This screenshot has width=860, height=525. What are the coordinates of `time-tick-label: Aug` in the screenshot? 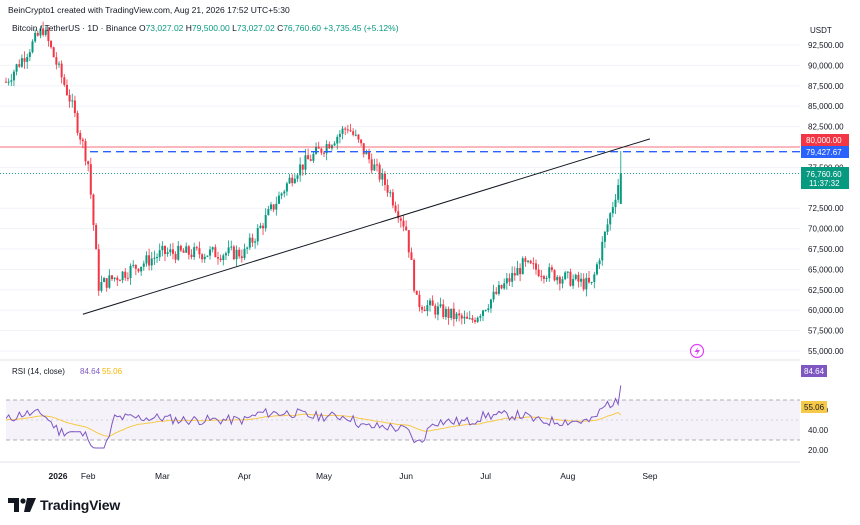 It's located at (567, 476).